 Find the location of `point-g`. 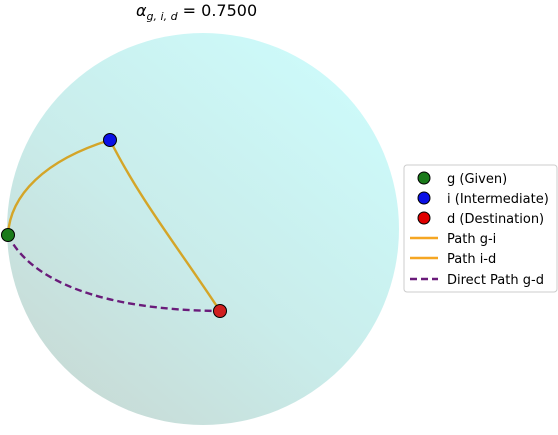

point-g is located at coordinates (8, 235).